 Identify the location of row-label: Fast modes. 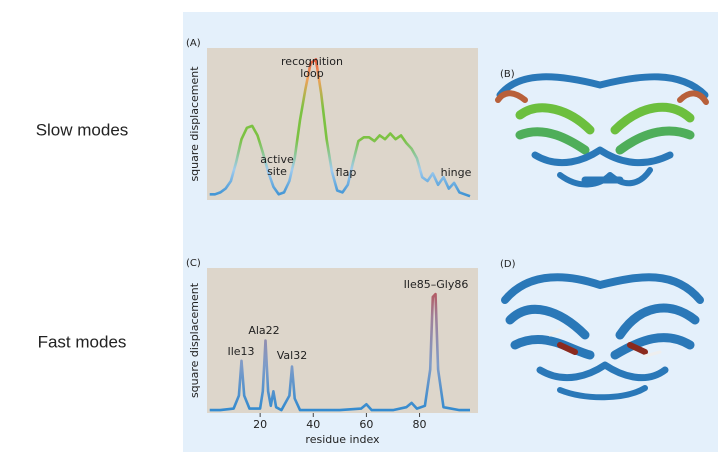
(82, 341).